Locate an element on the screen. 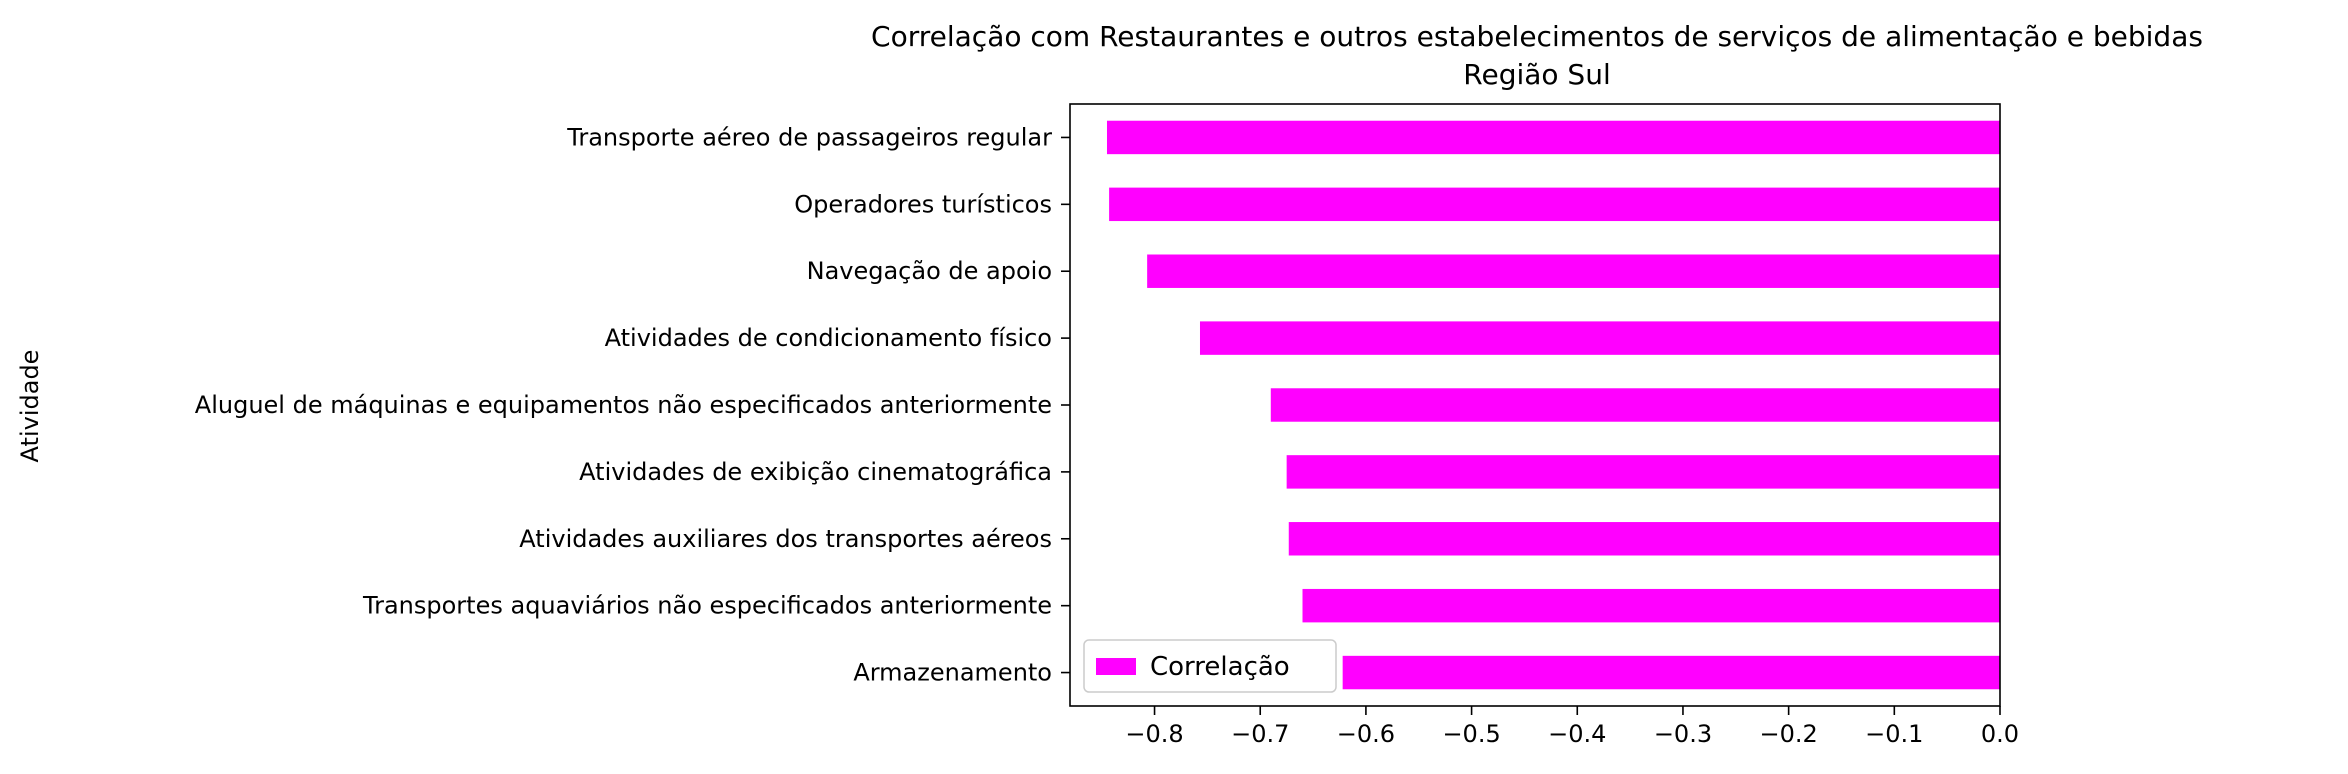 Image resolution: width=2348 pixels, height=774 pixels. x-tick-label: −0.7 is located at coordinates (1260, 734).